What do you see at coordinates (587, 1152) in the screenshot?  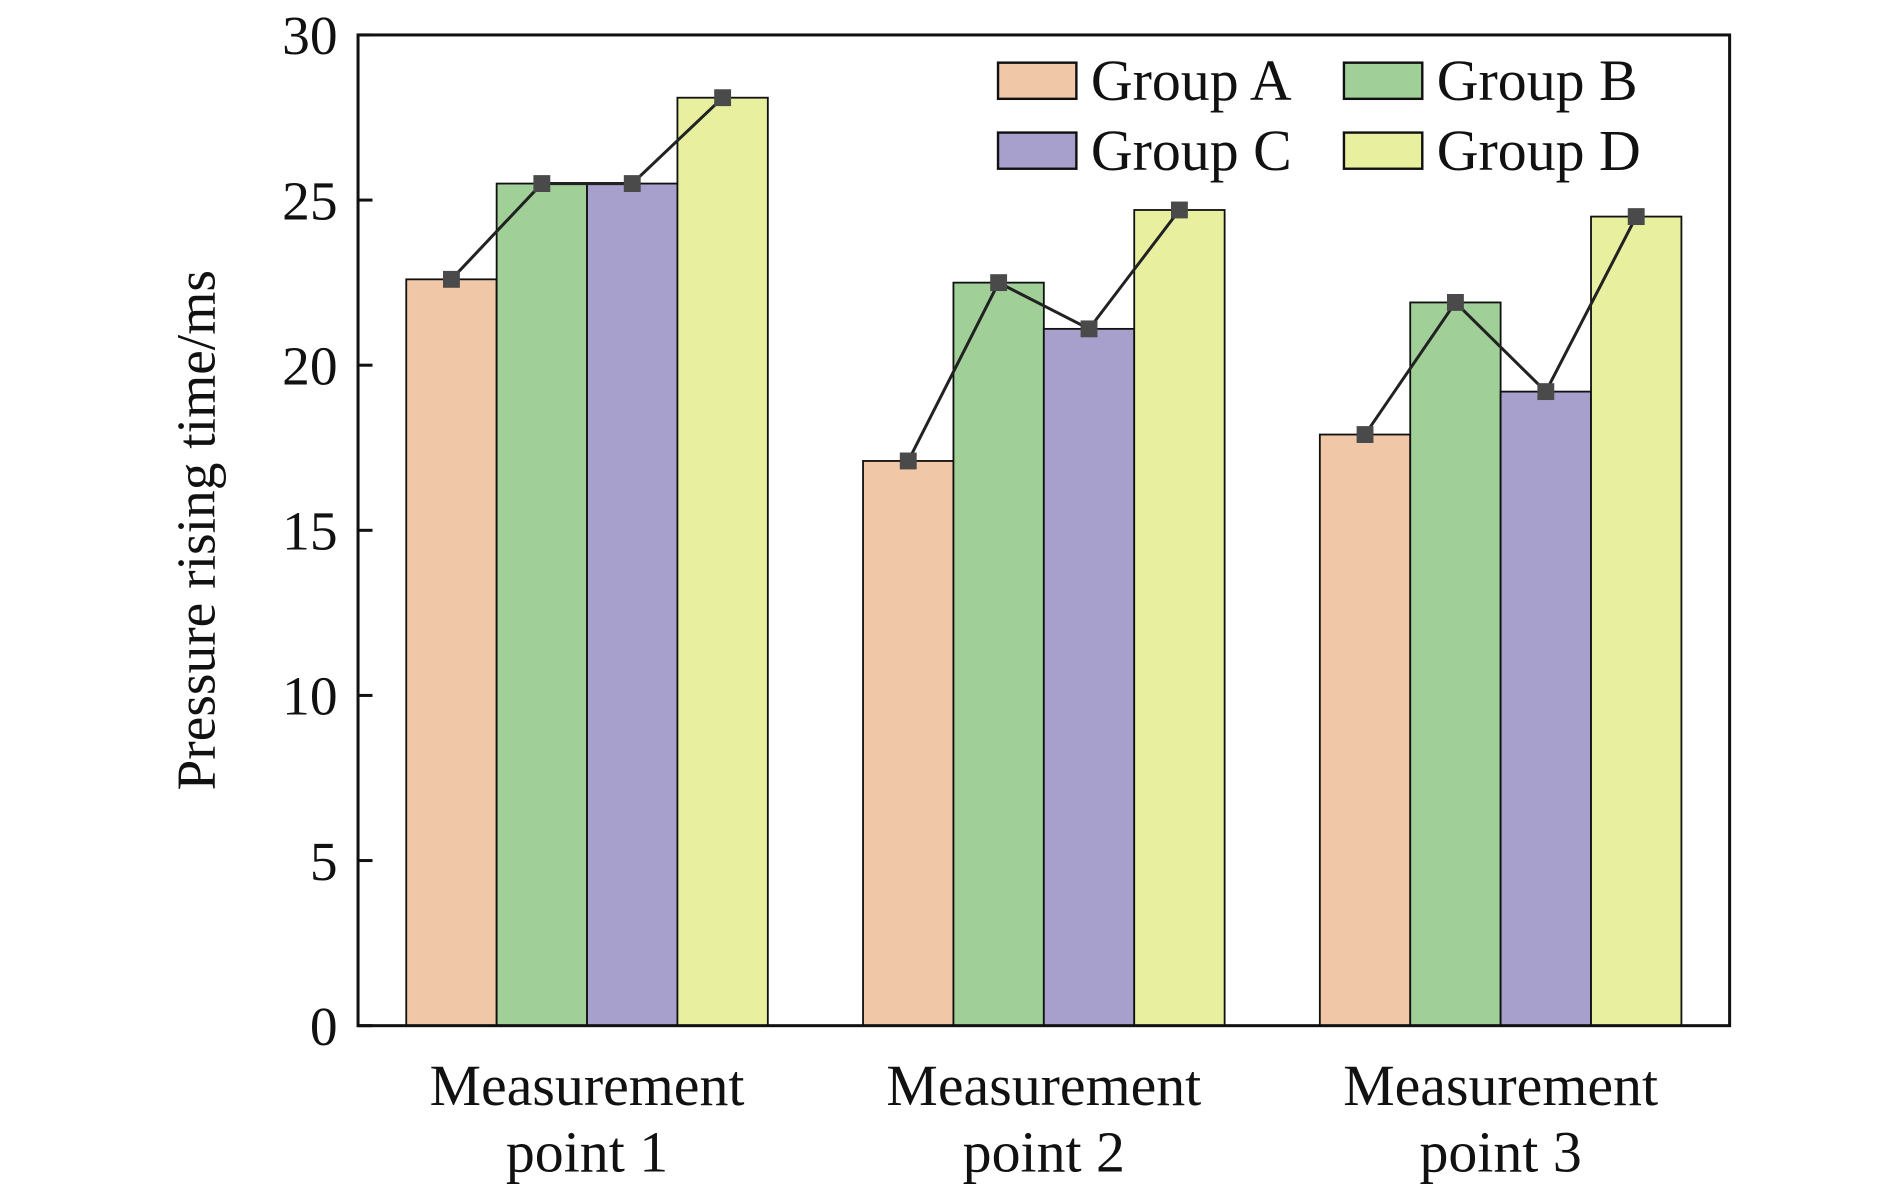 I see `x-tick-label: point 1` at bounding box center [587, 1152].